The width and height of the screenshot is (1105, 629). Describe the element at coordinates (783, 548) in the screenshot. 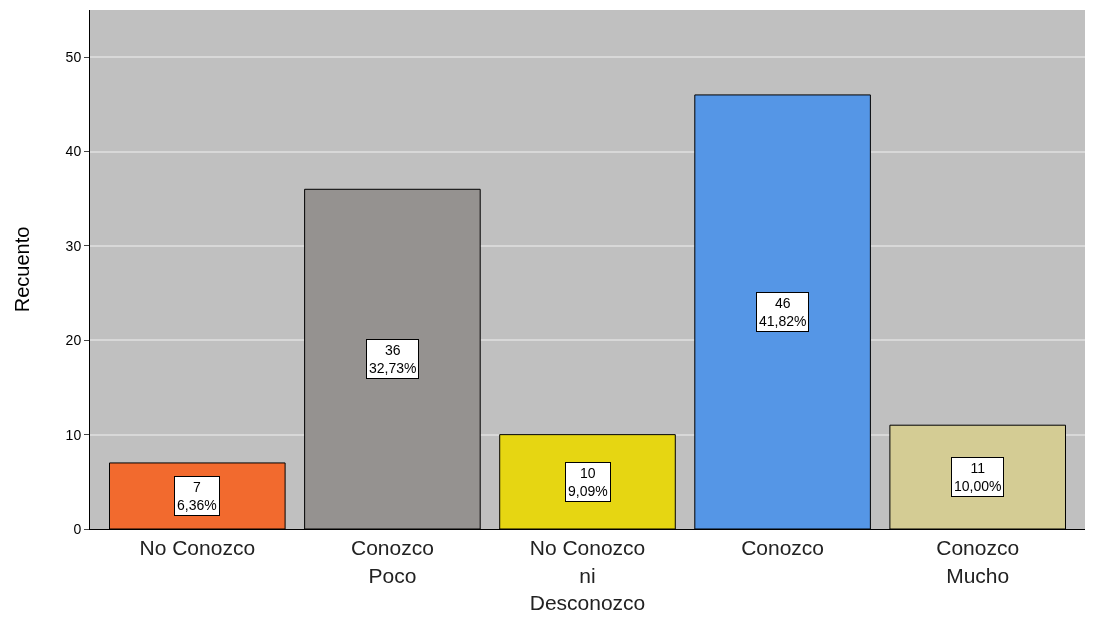

I see `x-tick-label: Conozco` at that location.